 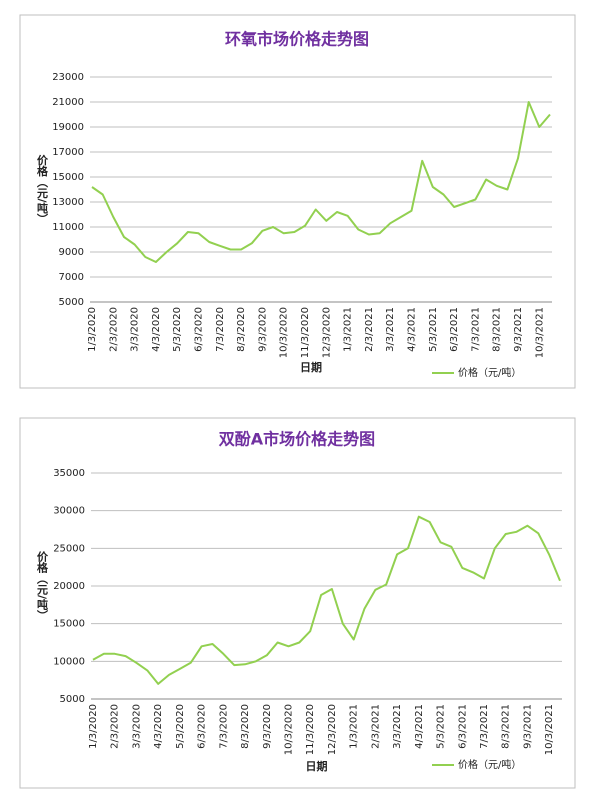 I want to click on y-tick-label: 9000, so click(x=71, y=252).